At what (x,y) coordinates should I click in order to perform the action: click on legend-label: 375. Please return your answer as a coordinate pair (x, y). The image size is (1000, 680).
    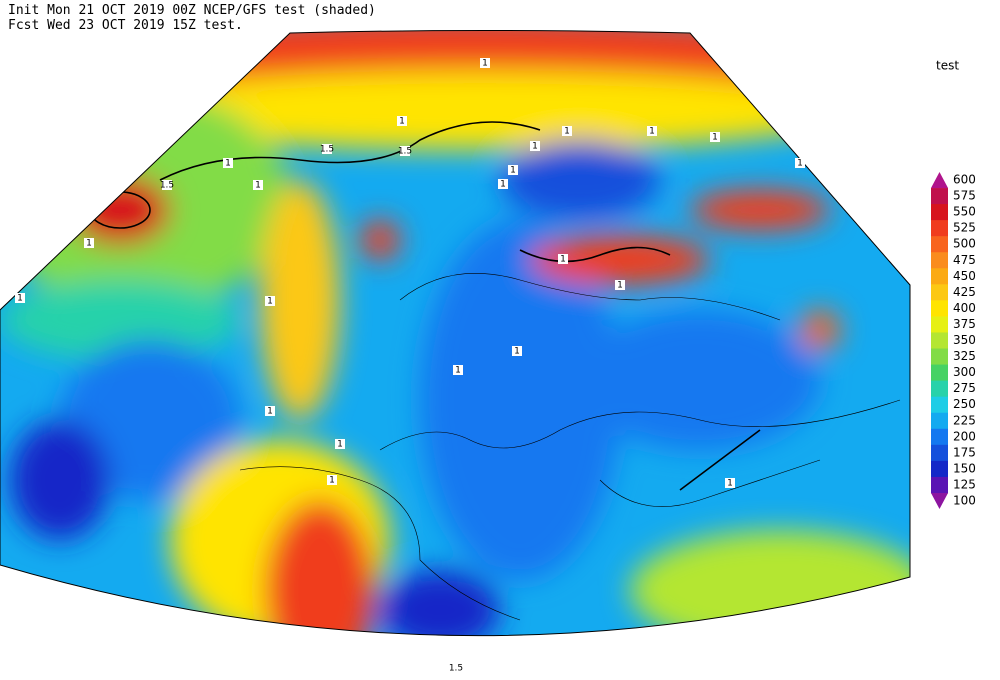
    Looking at the image, I should click on (964, 324).